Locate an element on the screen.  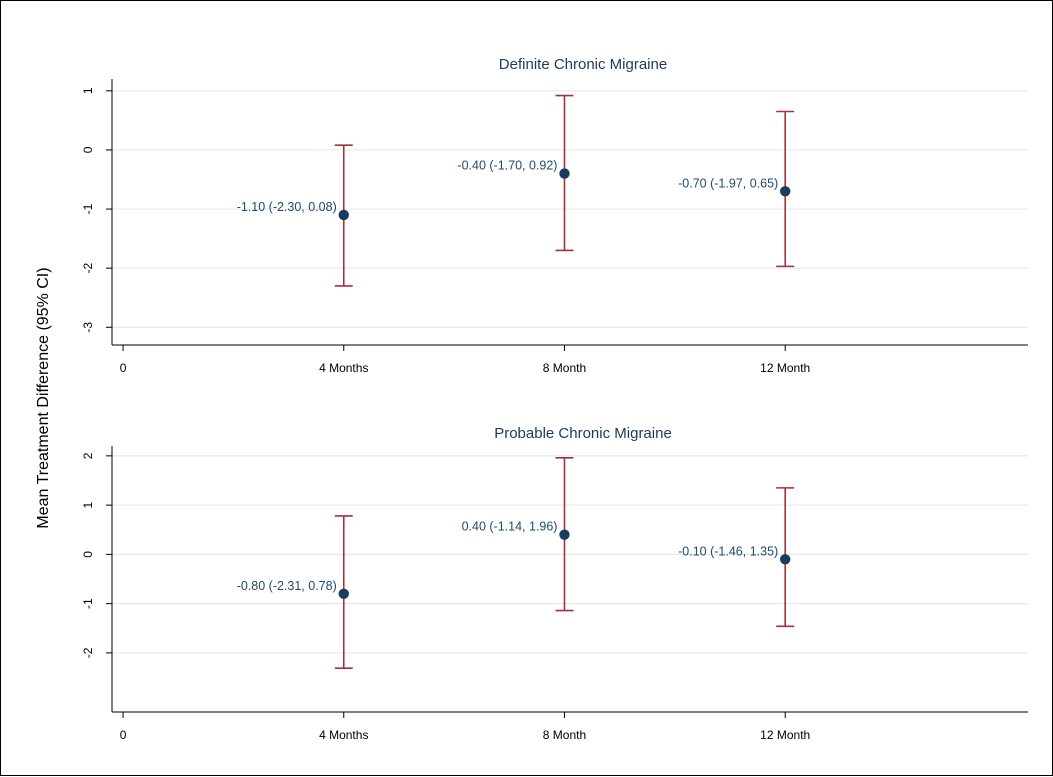
data-label: -0.10 (-1.46, 1.35) is located at coordinates (728, 551).